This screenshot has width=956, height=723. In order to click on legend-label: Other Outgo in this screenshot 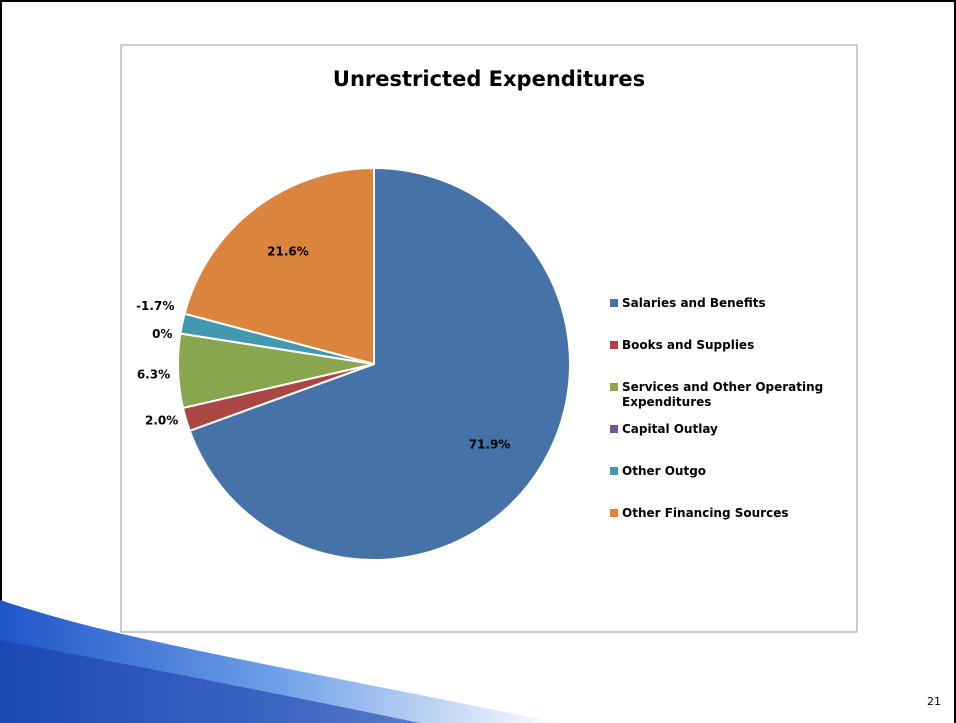, I will do `click(664, 471)`.